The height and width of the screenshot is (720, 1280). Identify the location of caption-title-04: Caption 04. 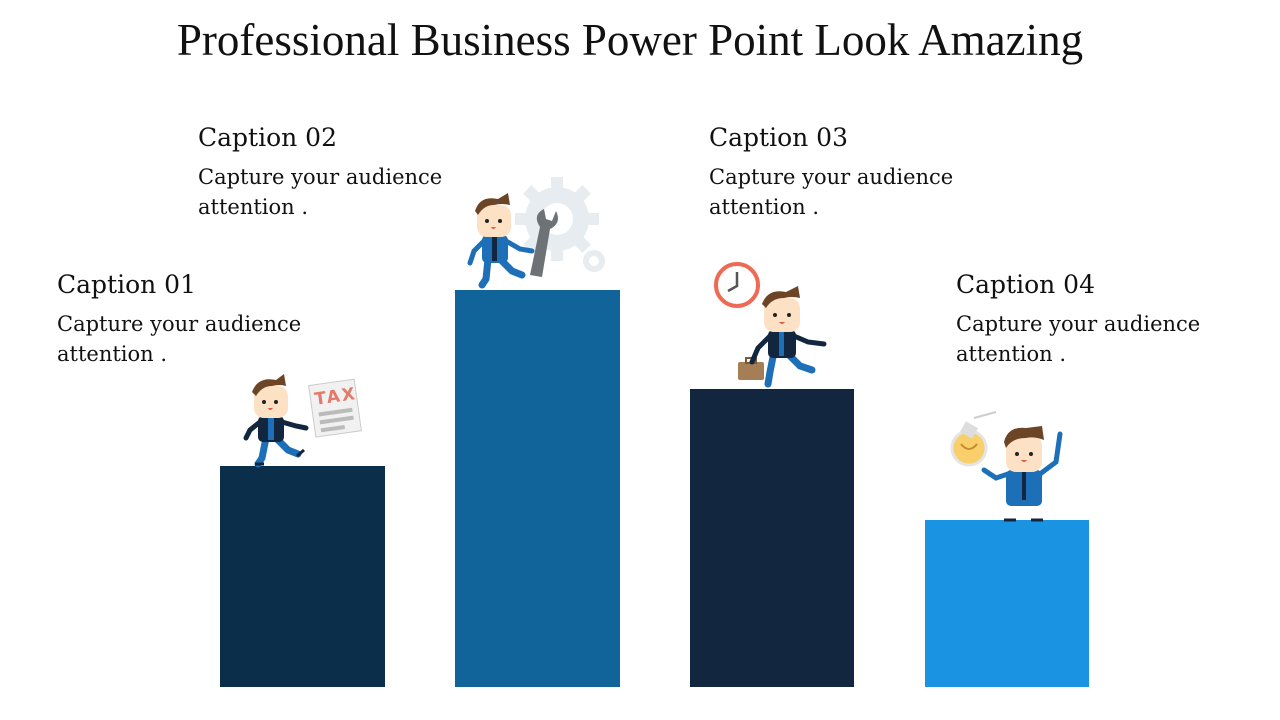
(1025, 284).